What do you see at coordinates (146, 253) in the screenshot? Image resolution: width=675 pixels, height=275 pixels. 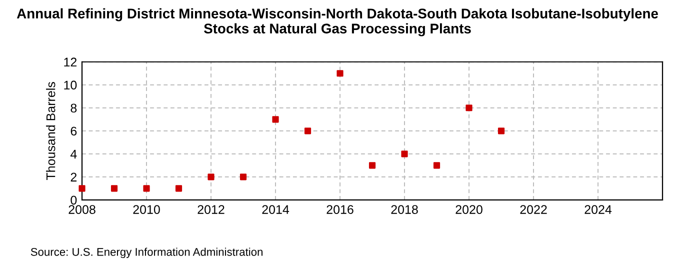 I see `source-note: Source: U.S. Energy Information Administration` at bounding box center [146, 253].